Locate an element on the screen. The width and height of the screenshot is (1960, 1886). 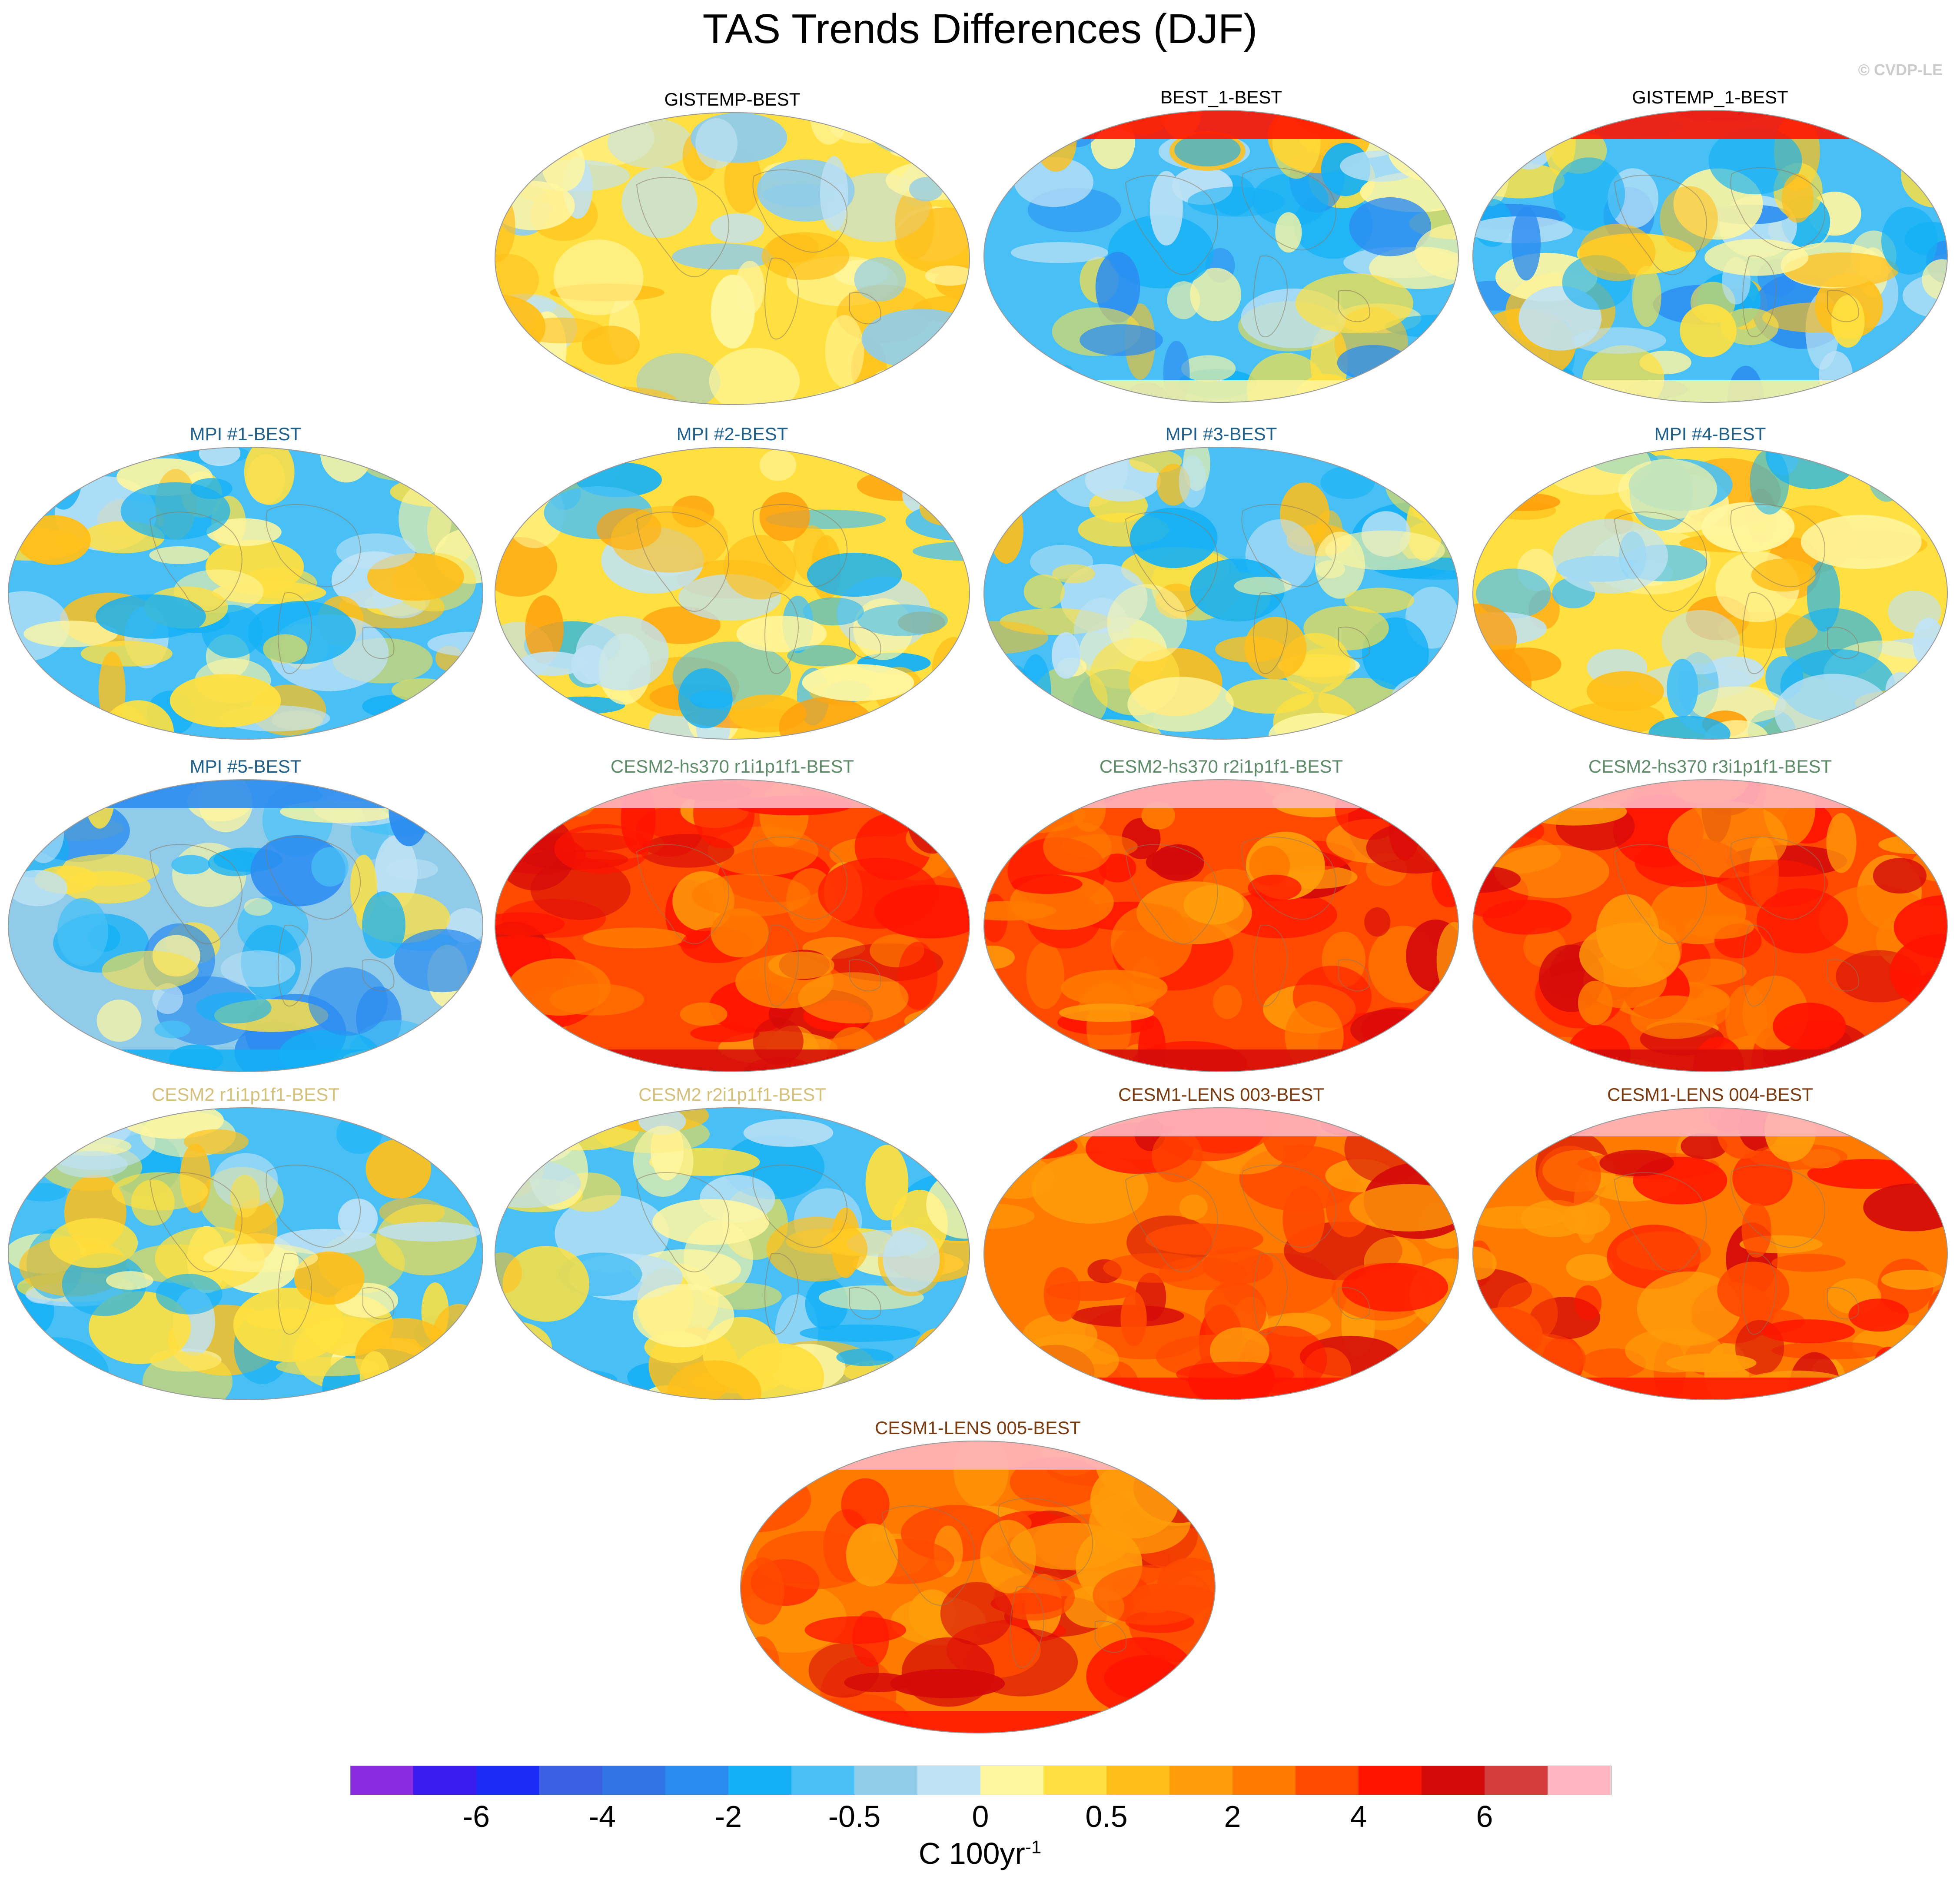
panel-title: CESM2 r2i1p1f1-BEST is located at coordinates (732, 1094).